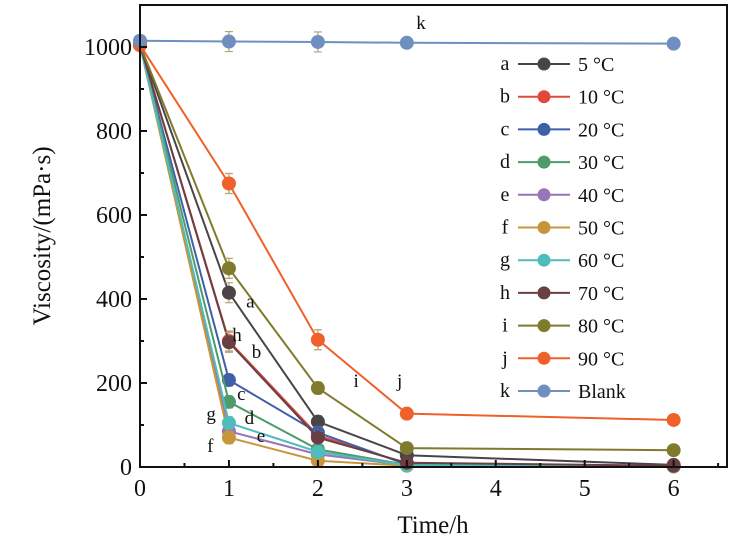 Image resolution: width=746 pixels, height=545 pixels. Describe the element at coordinates (505, 195) in the screenshot. I see `legend-letter: e` at that location.